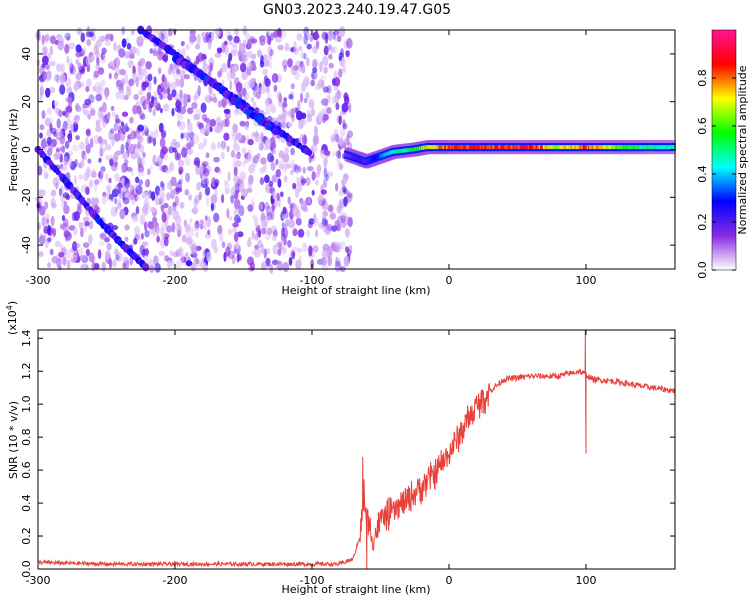 The width and height of the screenshot is (750, 604). What do you see at coordinates (357, 10) in the screenshot?
I see `chart-title: GN03.2023.240.19.47.G05` at bounding box center [357, 10].